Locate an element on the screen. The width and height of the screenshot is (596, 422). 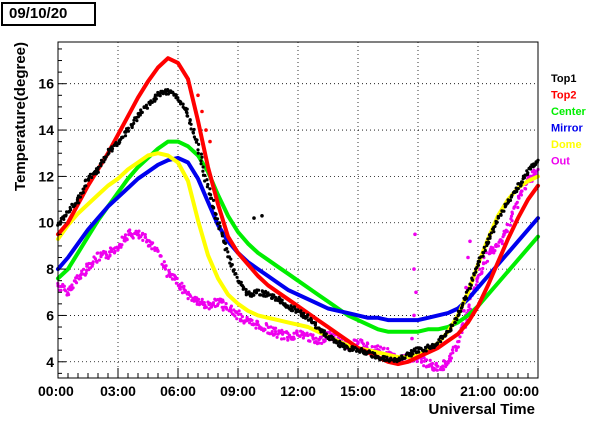
x-tick-label: 00:00 is located at coordinates (521, 391).